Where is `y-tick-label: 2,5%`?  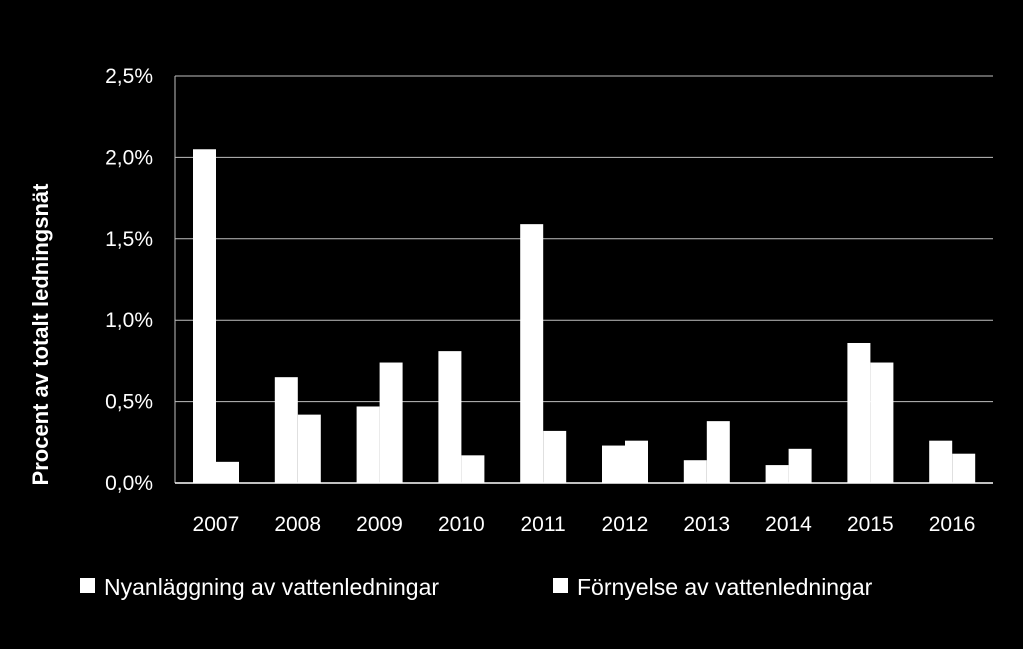
y-tick-label: 2,5% is located at coordinates (129, 76).